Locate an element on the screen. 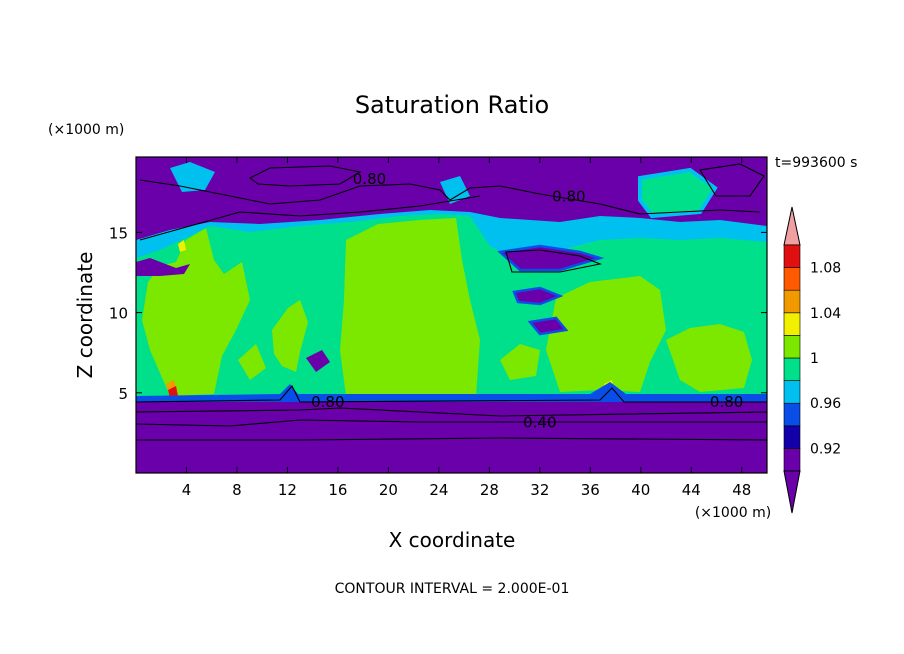 Image resolution: width=904 pixels, height=654 pixels. dry-bottom-layer is located at coordinates (451, 437).